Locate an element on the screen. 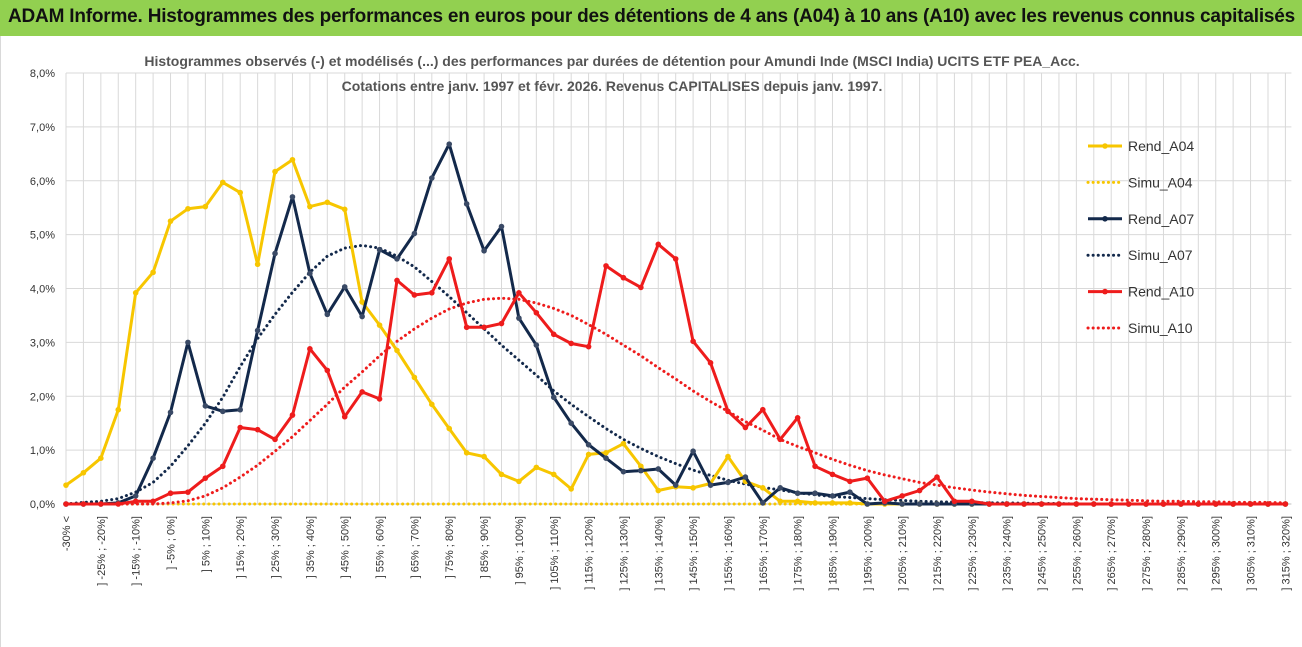  x-tick-label: ] 155% ; 160%] is located at coordinates (729, 553).